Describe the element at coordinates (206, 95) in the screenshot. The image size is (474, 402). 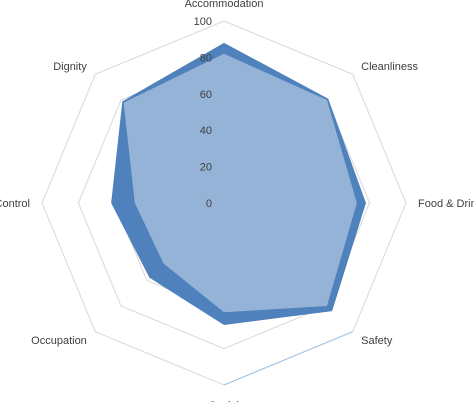
I see `tick-label-60: 60` at that location.